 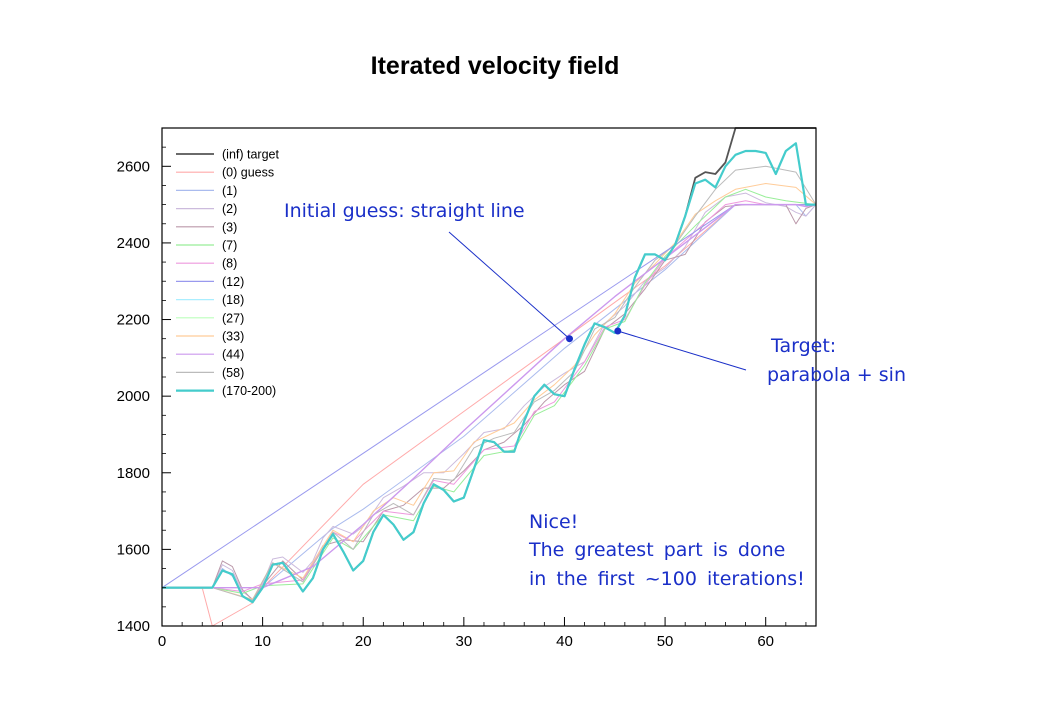 I want to click on x-tick-label: 20, so click(x=363, y=641).